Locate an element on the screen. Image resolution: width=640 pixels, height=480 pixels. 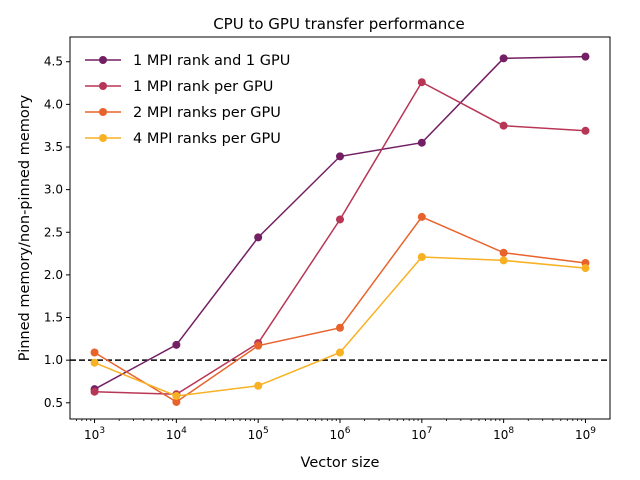
legend-label: 2 MPI ranks per GPU is located at coordinates (207, 113).